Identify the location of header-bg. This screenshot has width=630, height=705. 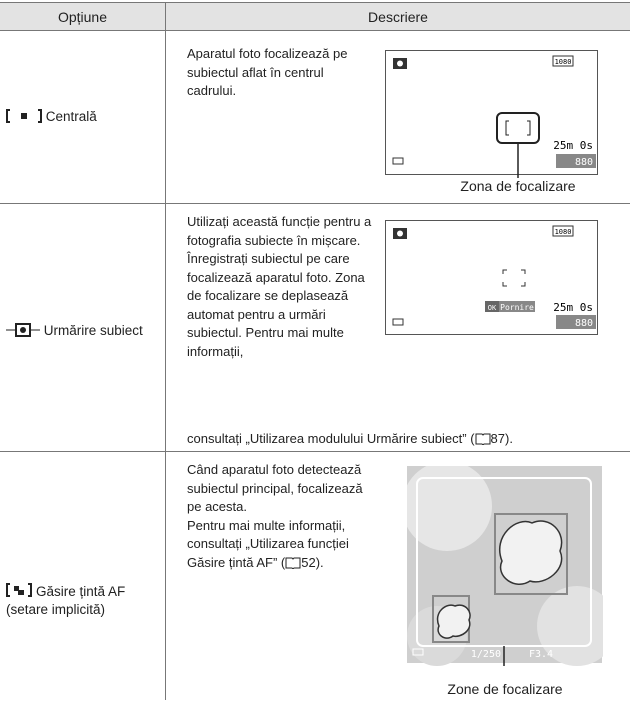
(315, 16).